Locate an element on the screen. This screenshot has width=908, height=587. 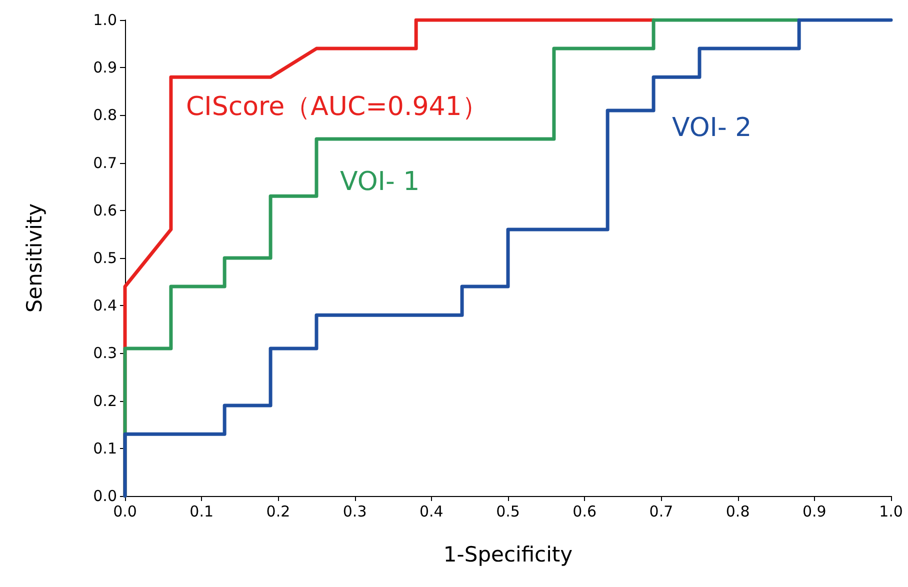
x-tick-label: 0.0 is located at coordinates (125, 511).